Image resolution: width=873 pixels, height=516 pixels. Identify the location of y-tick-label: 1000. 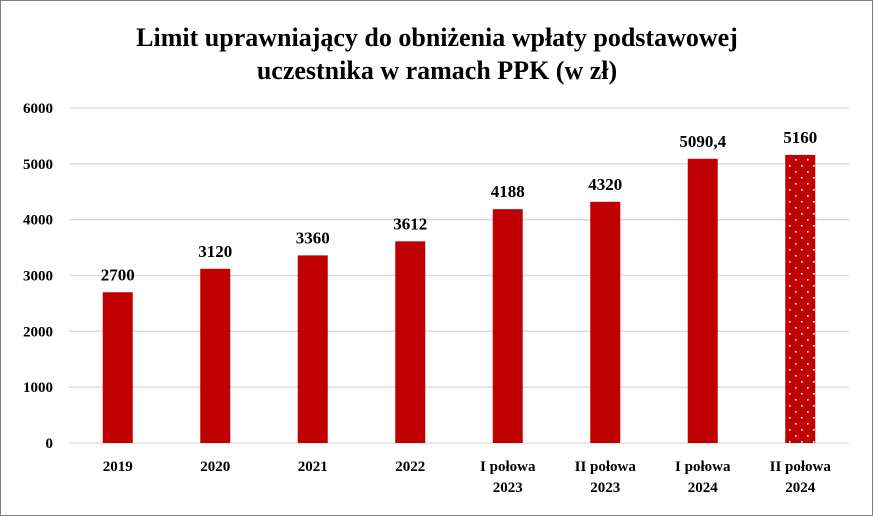
(38, 388).